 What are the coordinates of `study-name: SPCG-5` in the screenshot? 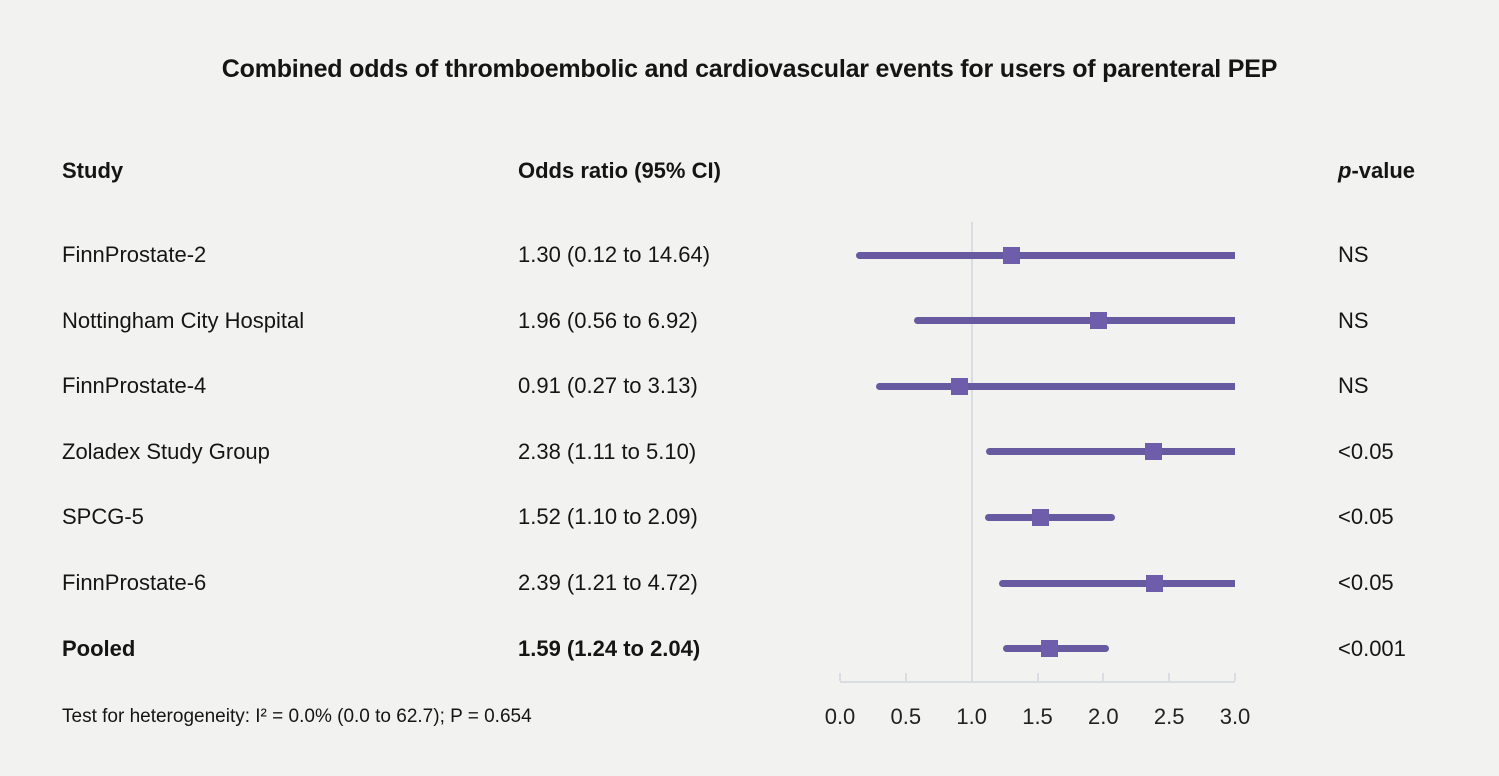 It's located at (103, 517).